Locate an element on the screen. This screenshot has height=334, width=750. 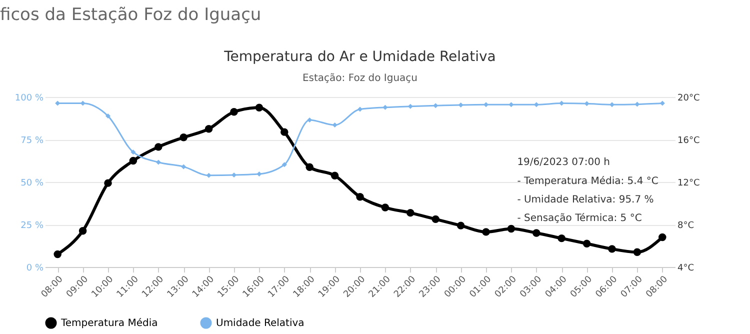
text: ficos da Estação Foz do Iguaçu is located at coordinates (131, 15).